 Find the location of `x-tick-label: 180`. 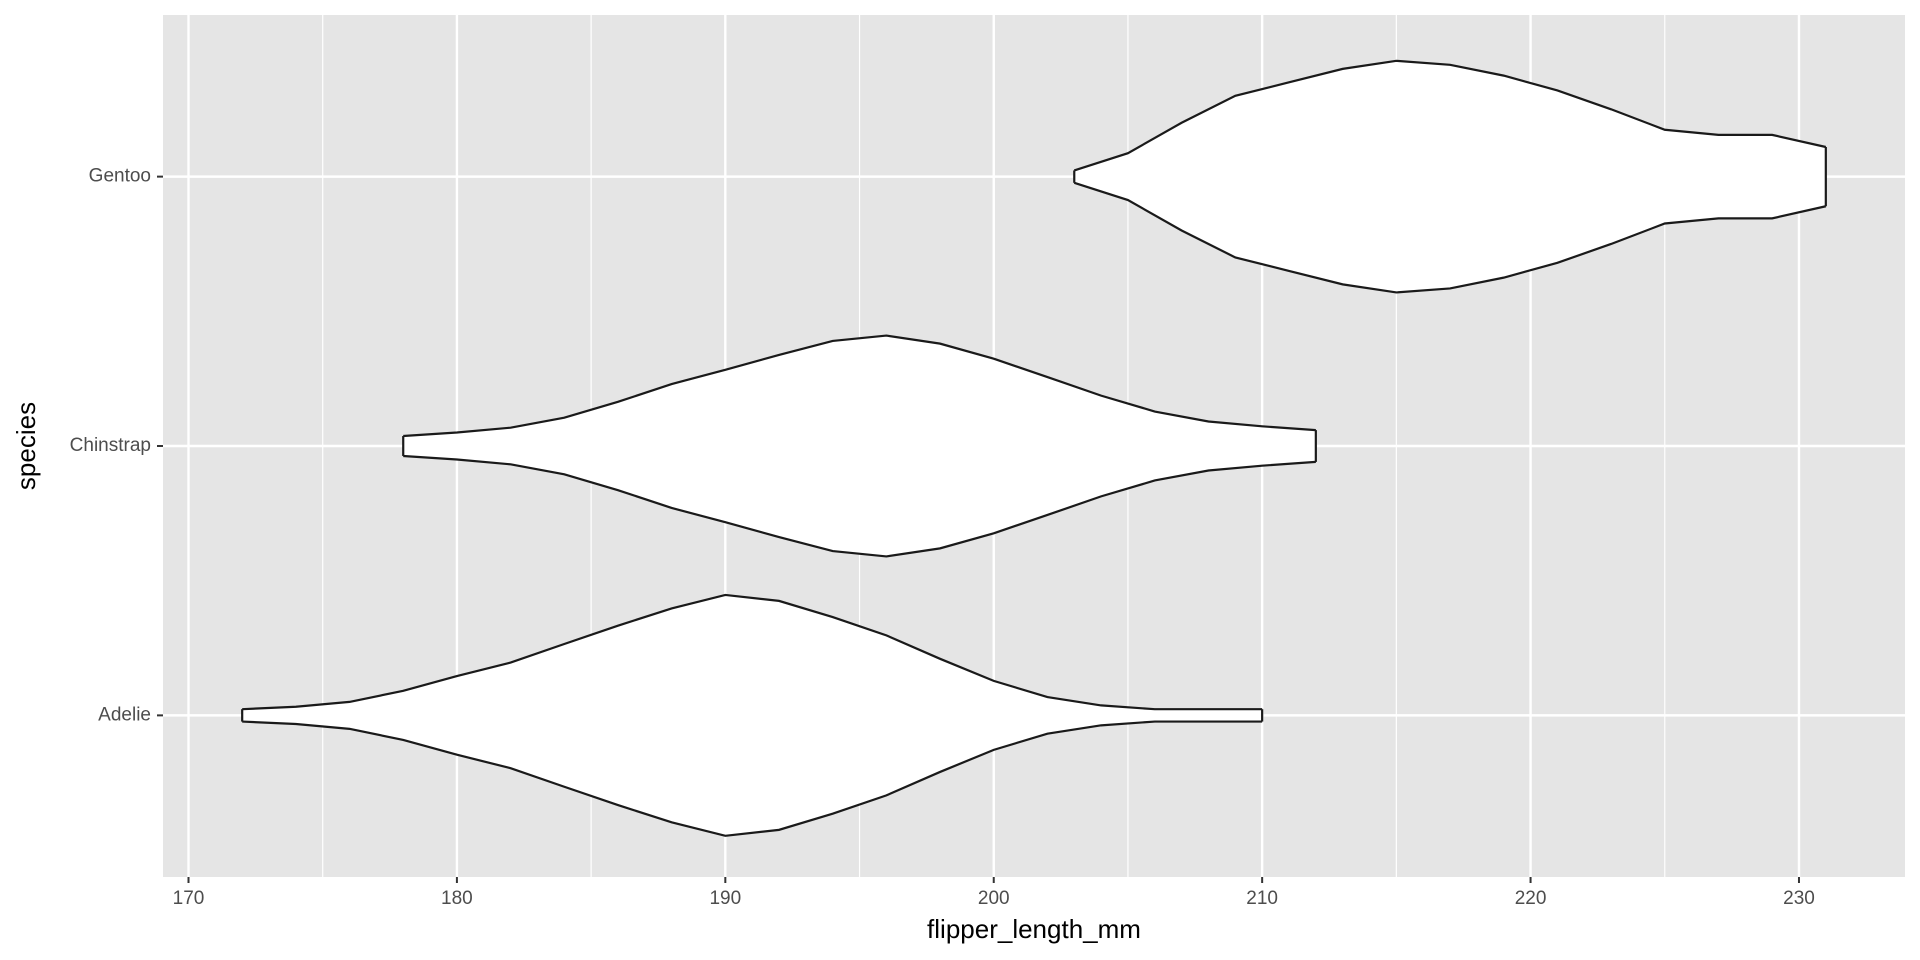

x-tick-label: 180 is located at coordinates (457, 898).